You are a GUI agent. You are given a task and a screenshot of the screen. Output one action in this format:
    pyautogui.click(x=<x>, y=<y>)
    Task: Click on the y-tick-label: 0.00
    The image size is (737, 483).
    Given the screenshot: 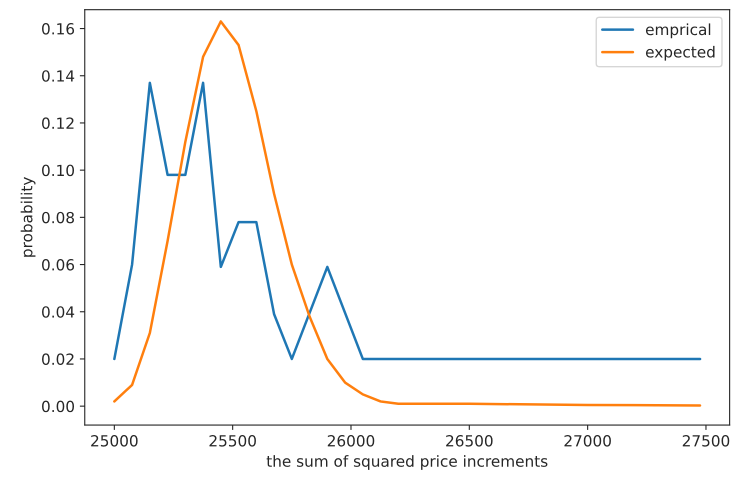 What is the action you would take?
    pyautogui.click(x=58, y=406)
    